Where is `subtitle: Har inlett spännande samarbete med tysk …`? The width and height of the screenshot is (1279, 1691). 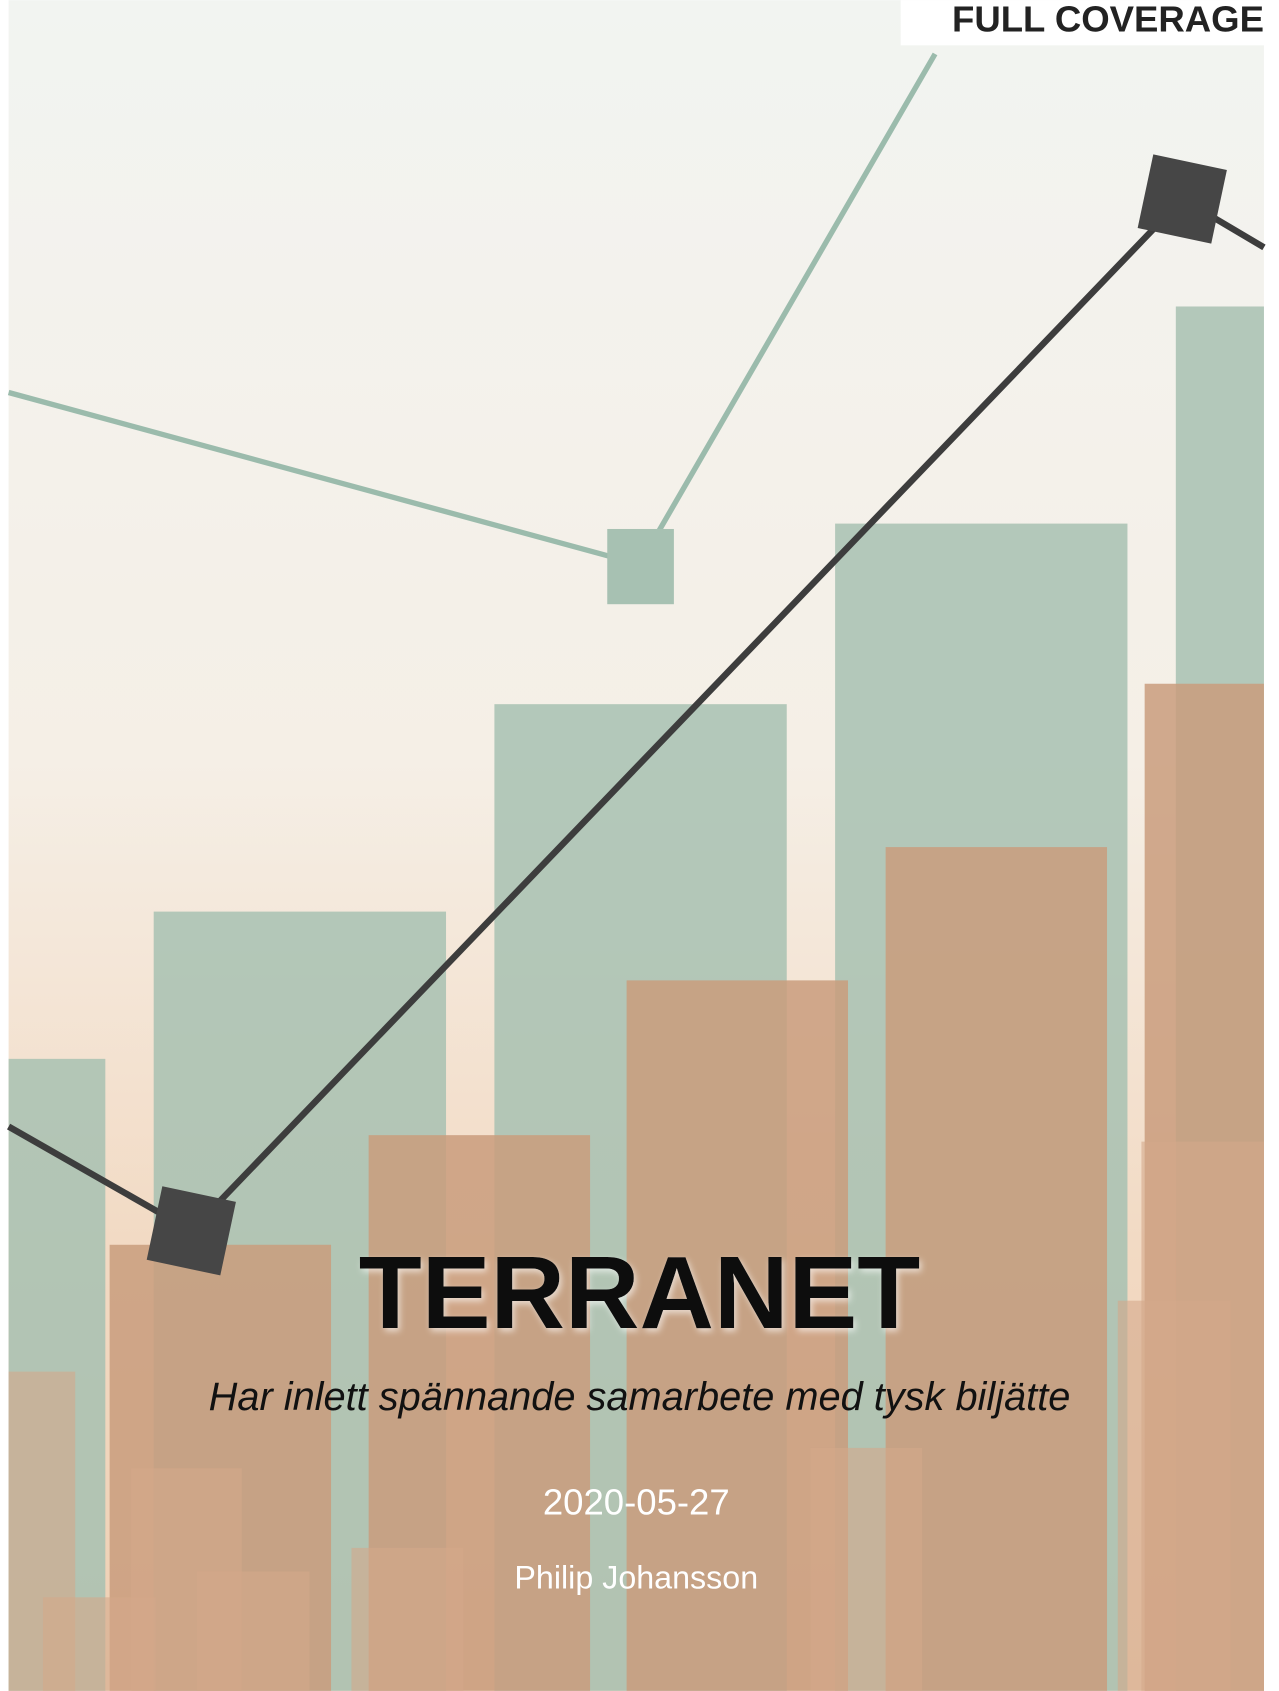
subtitle: Har inlett spännande samarbete med tysk … is located at coordinates (640, 1397).